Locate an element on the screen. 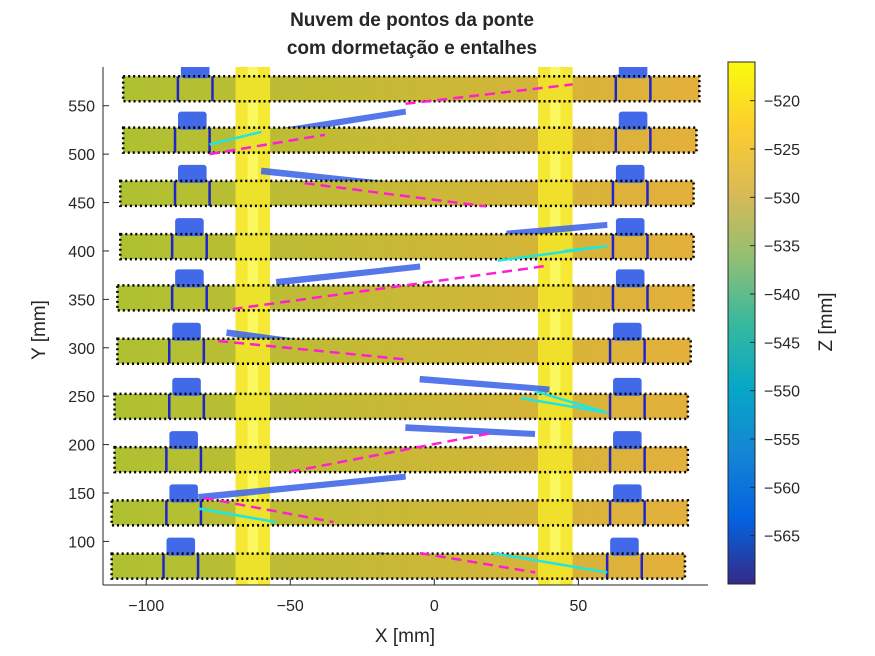 This screenshot has height=656, width=875. colorbar-tick-label-0: −520 is located at coordinates (782, 102).